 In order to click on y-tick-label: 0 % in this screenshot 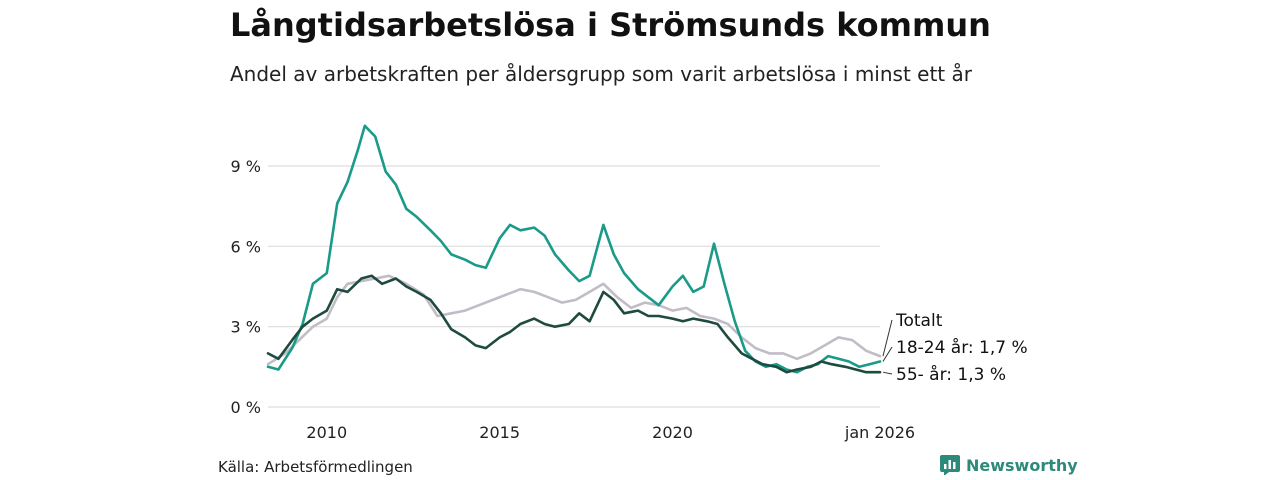, I will do `click(246, 407)`.